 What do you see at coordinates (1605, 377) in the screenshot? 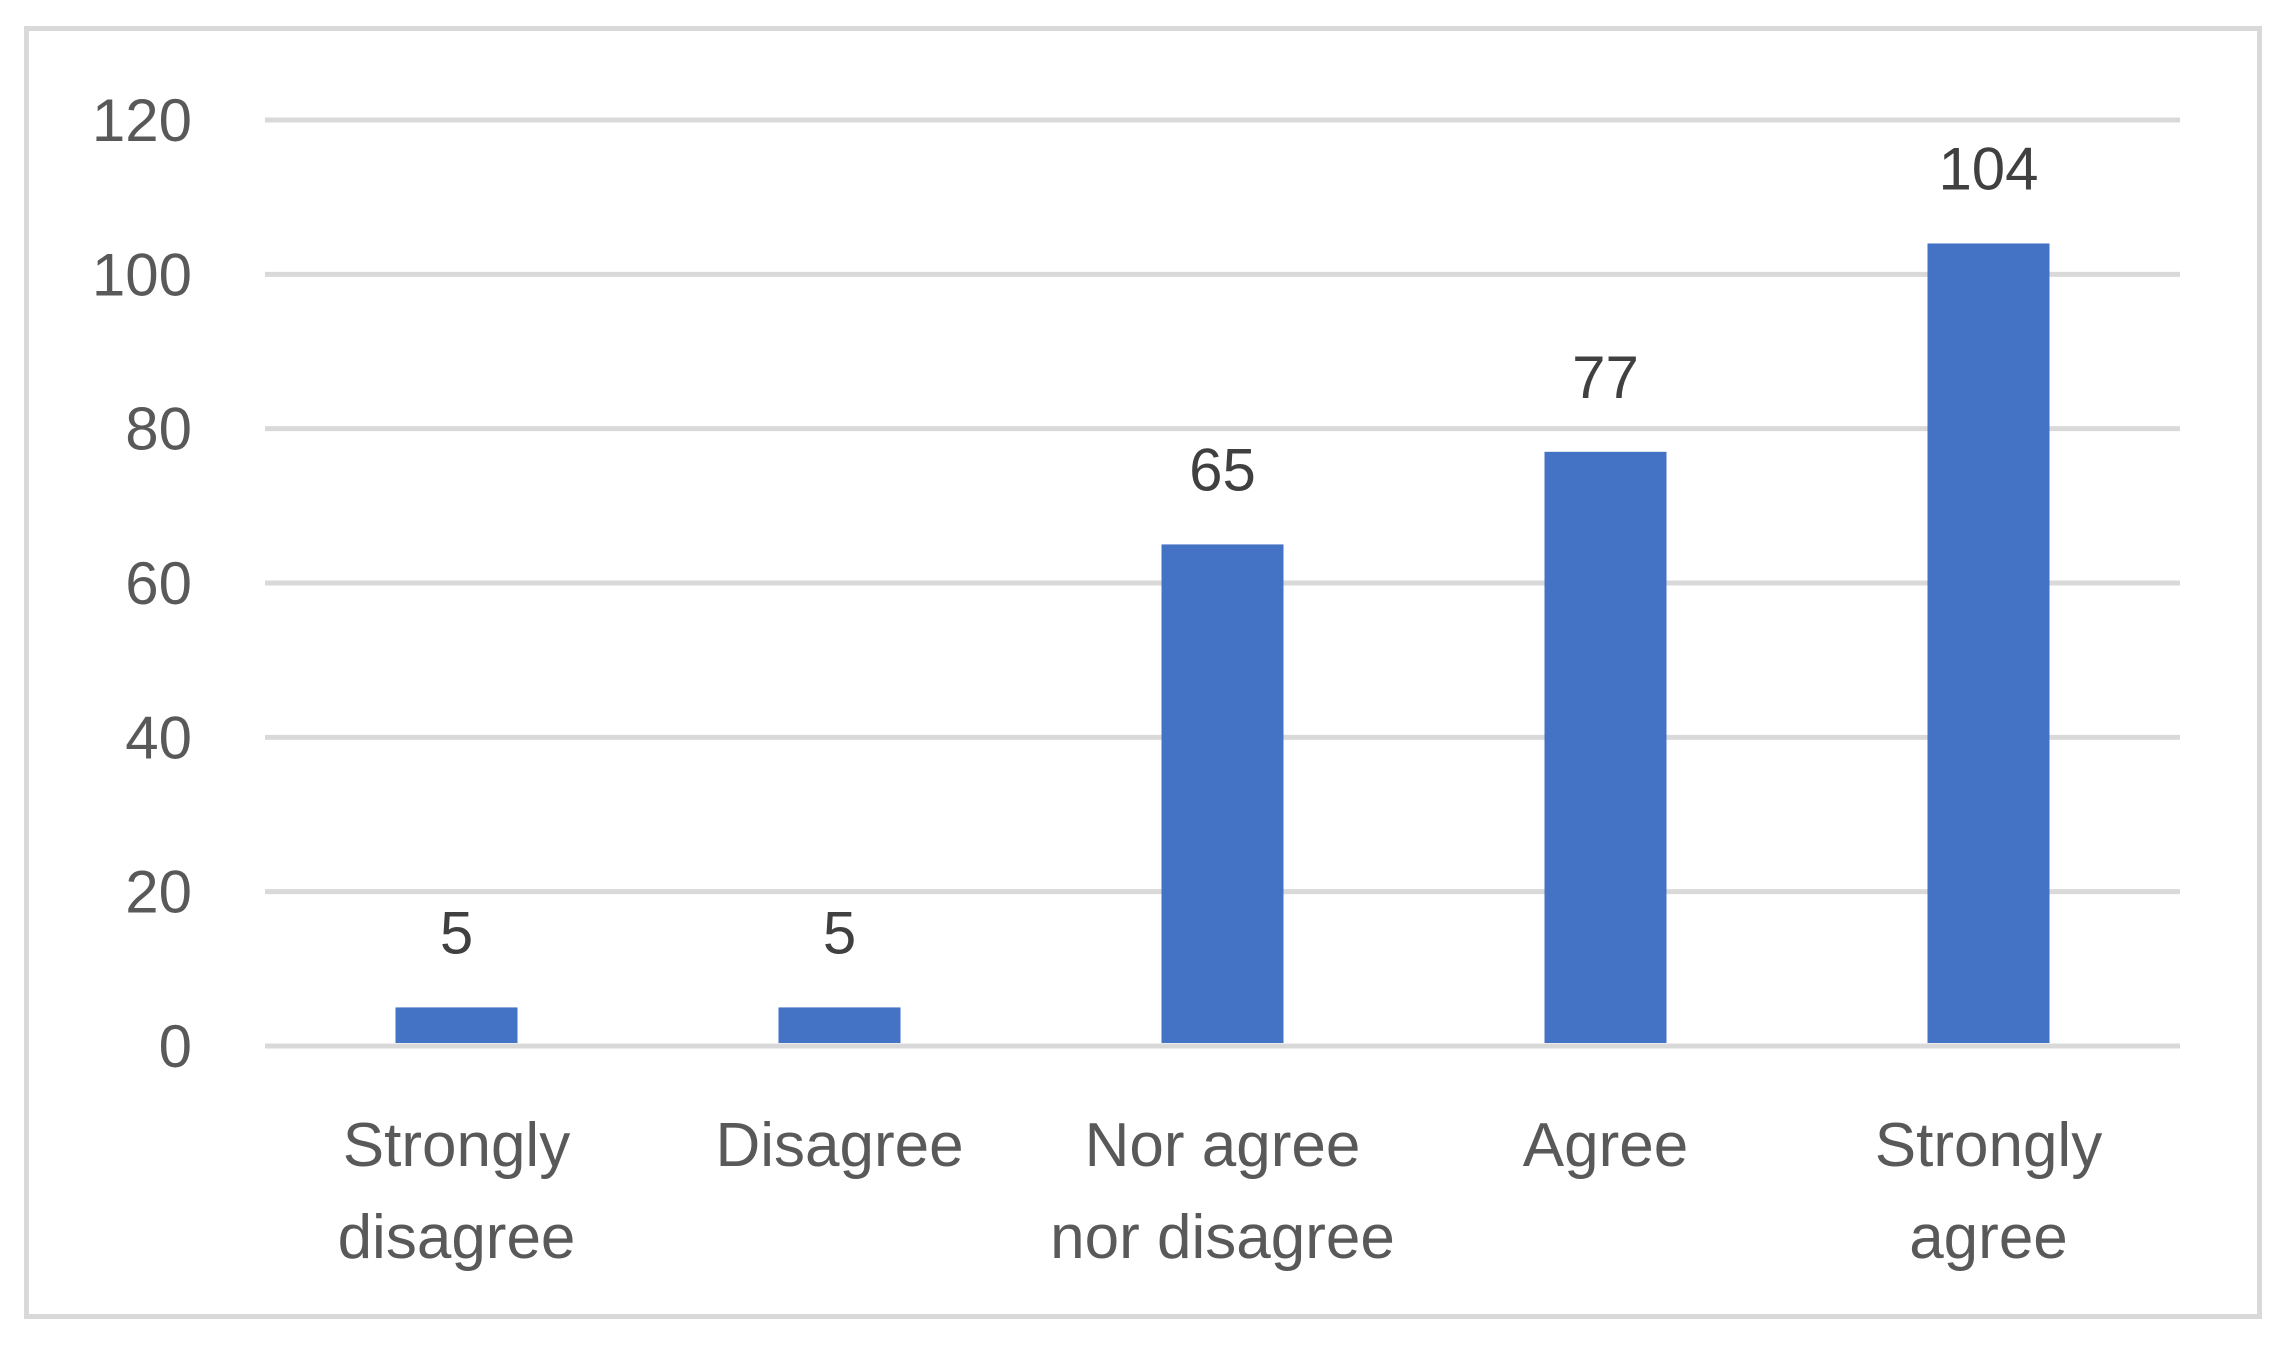
I see `data-label: 77` at bounding box center [1605, 377].